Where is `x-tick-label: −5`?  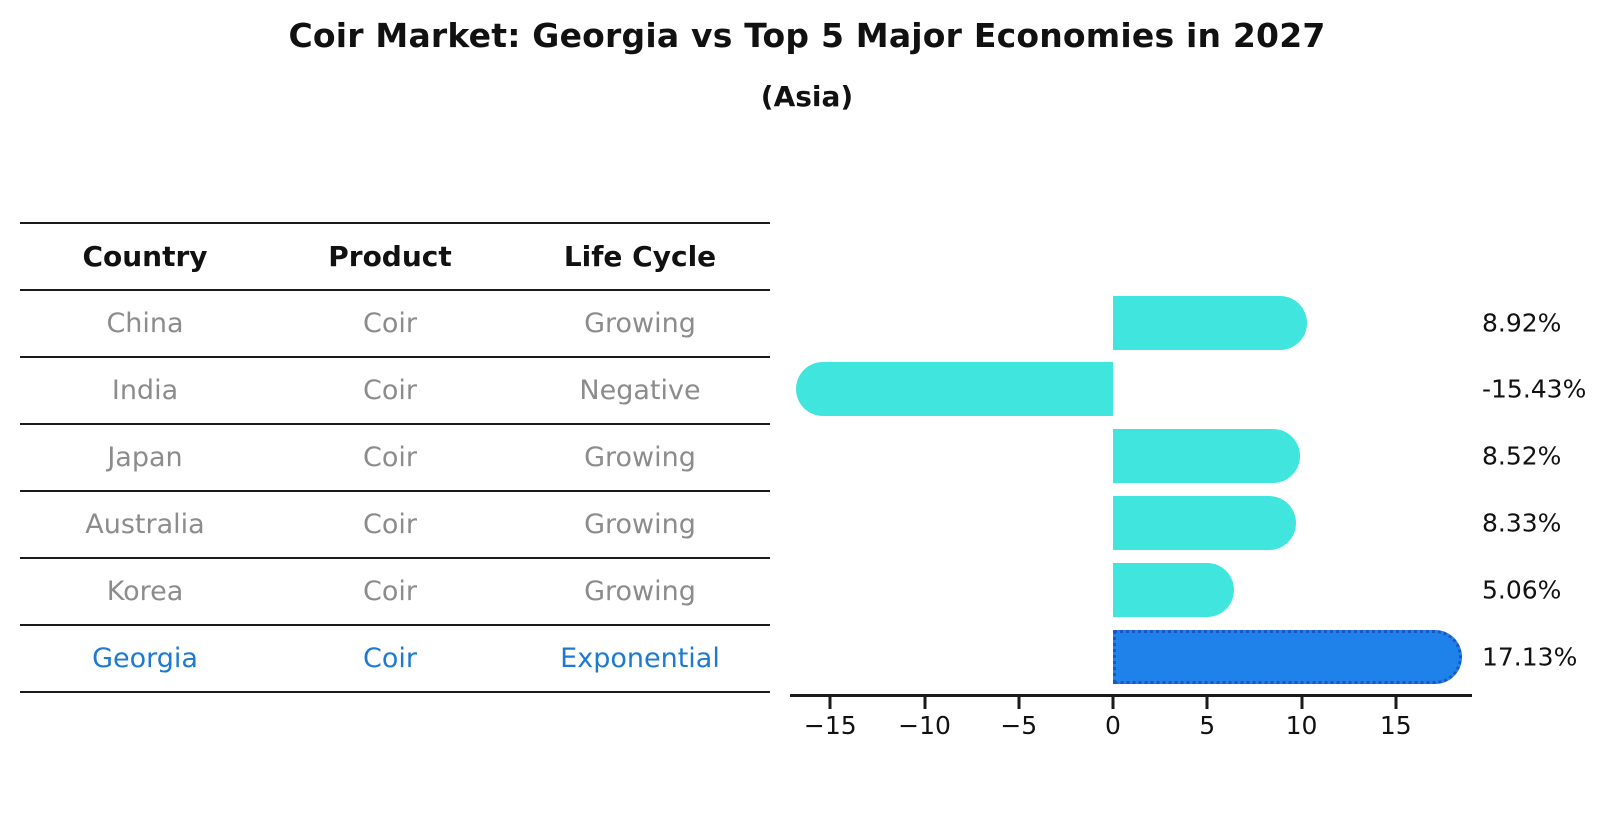 x-tick-label: −5 is located at coordinates (1019, 725).